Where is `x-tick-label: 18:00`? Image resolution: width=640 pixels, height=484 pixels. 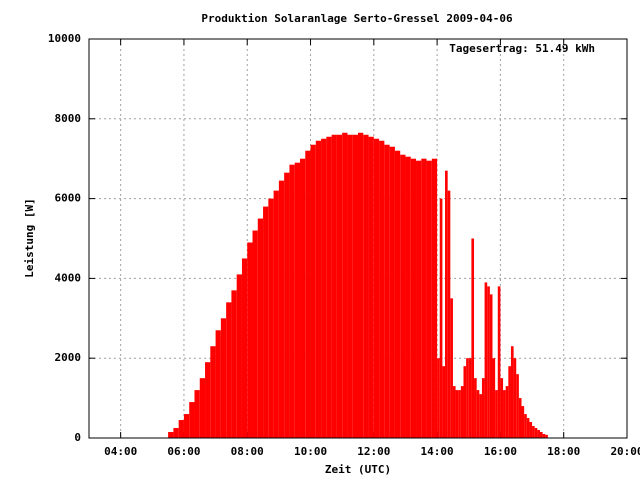 x-tick-label: 18:00 is located at coordinates (563, 451).